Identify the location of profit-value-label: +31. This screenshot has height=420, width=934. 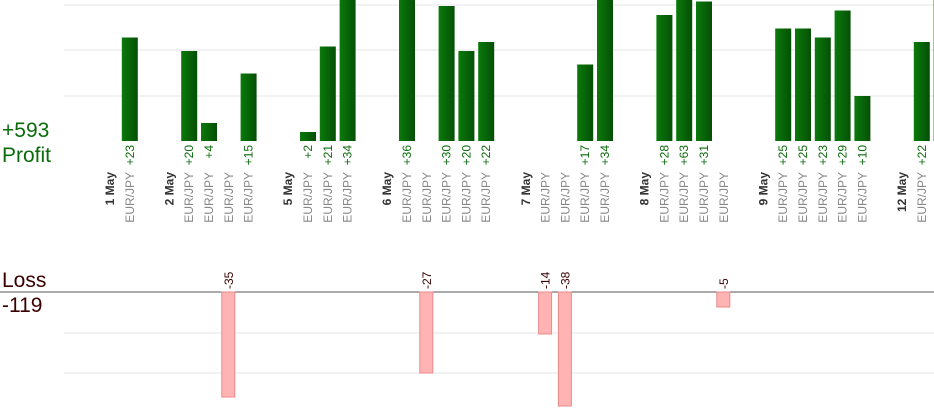
(704, 155).